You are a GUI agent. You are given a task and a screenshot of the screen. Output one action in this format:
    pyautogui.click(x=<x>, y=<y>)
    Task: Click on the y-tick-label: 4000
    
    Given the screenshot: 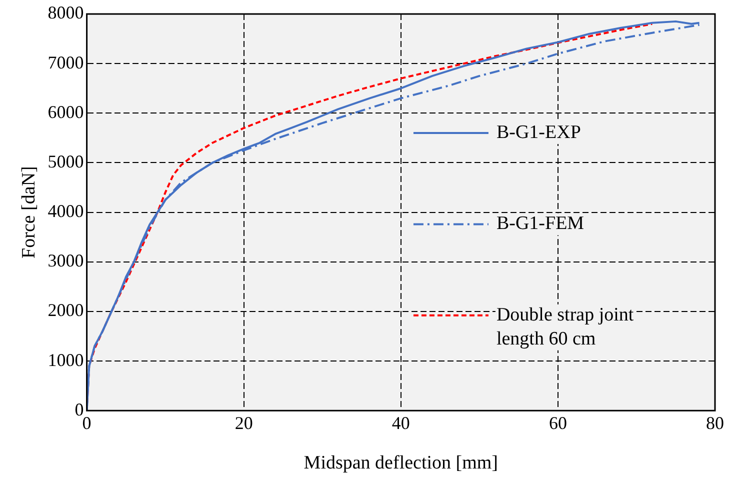 What is the action you would take?
    pyautogui.click(x=66, y=211)
    